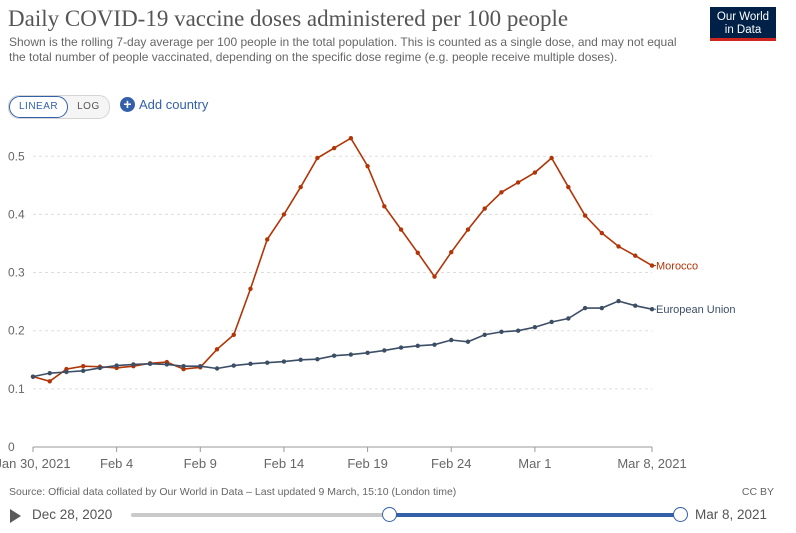  I want to click on play-icon, so click(15, 516).